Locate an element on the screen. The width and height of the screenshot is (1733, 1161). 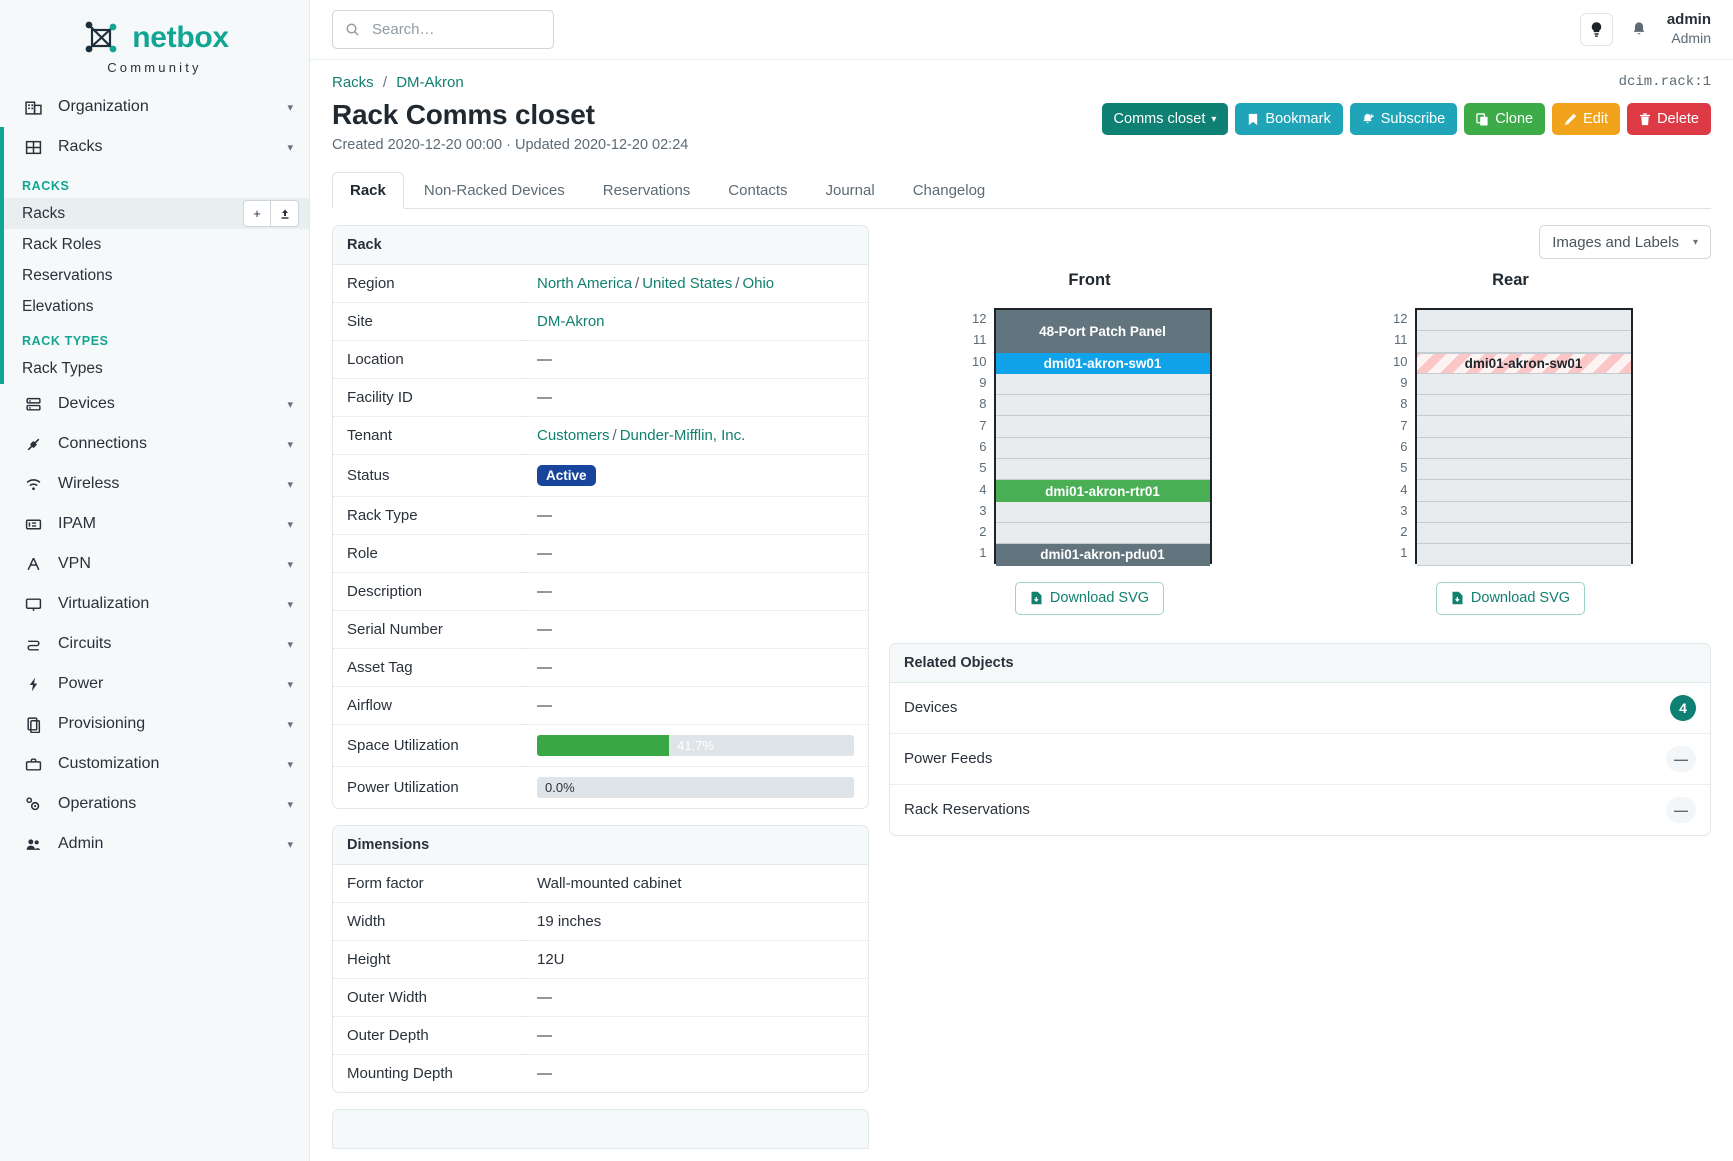
table-row: Power Feeds — is located at coordinates (1300, 759).